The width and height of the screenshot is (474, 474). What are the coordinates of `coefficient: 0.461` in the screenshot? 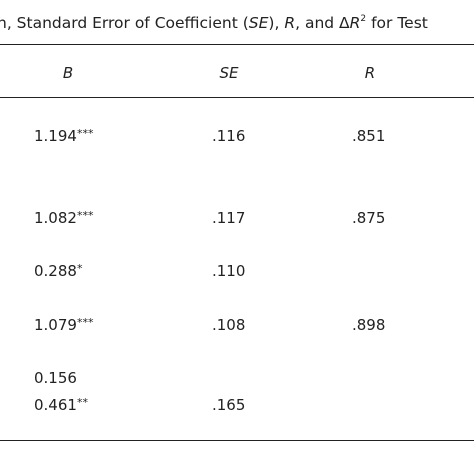 It's located at (55, 405).